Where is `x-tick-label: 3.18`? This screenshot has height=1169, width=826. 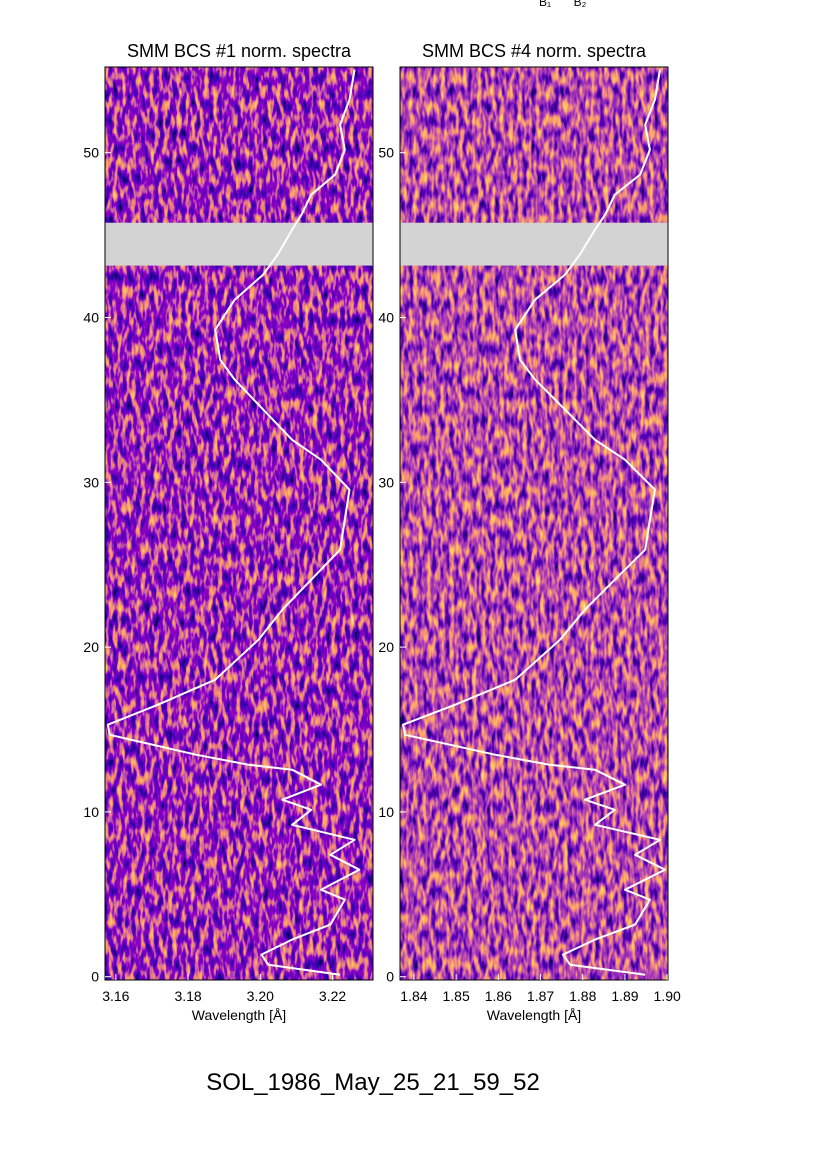 x-tick-label: 3.18 is located at coordinates (187, 996).